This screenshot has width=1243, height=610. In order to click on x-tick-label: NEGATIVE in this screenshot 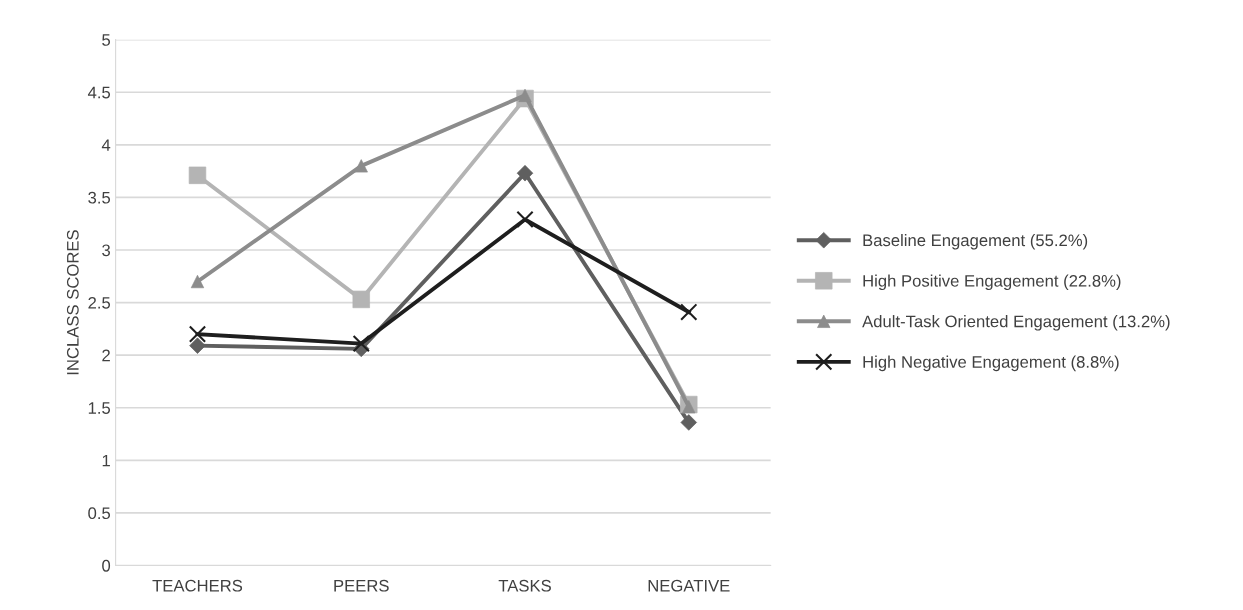, I will do `click(689, 585)`.